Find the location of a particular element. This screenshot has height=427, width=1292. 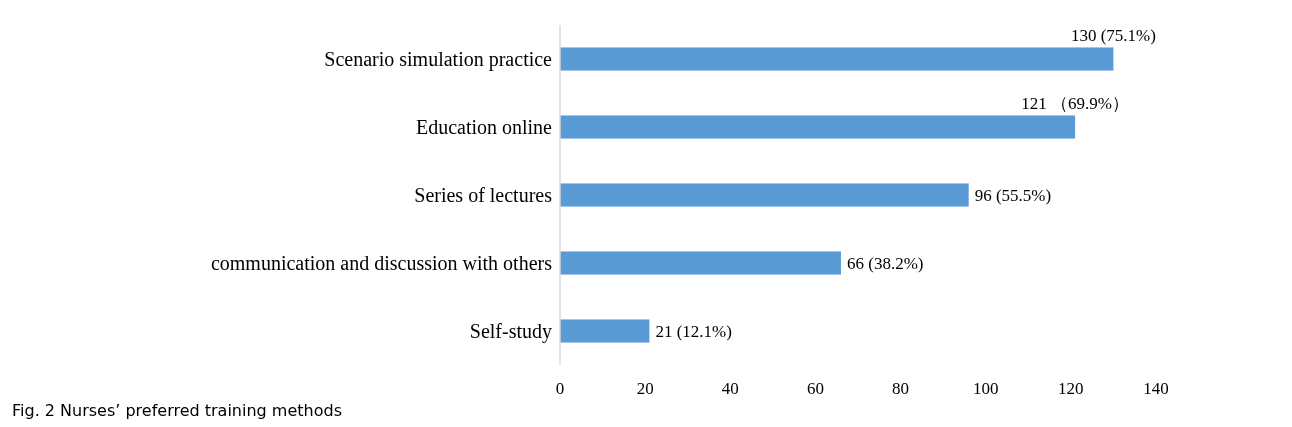

y-tick-label: Self-study is located at coordinates (510, 331).